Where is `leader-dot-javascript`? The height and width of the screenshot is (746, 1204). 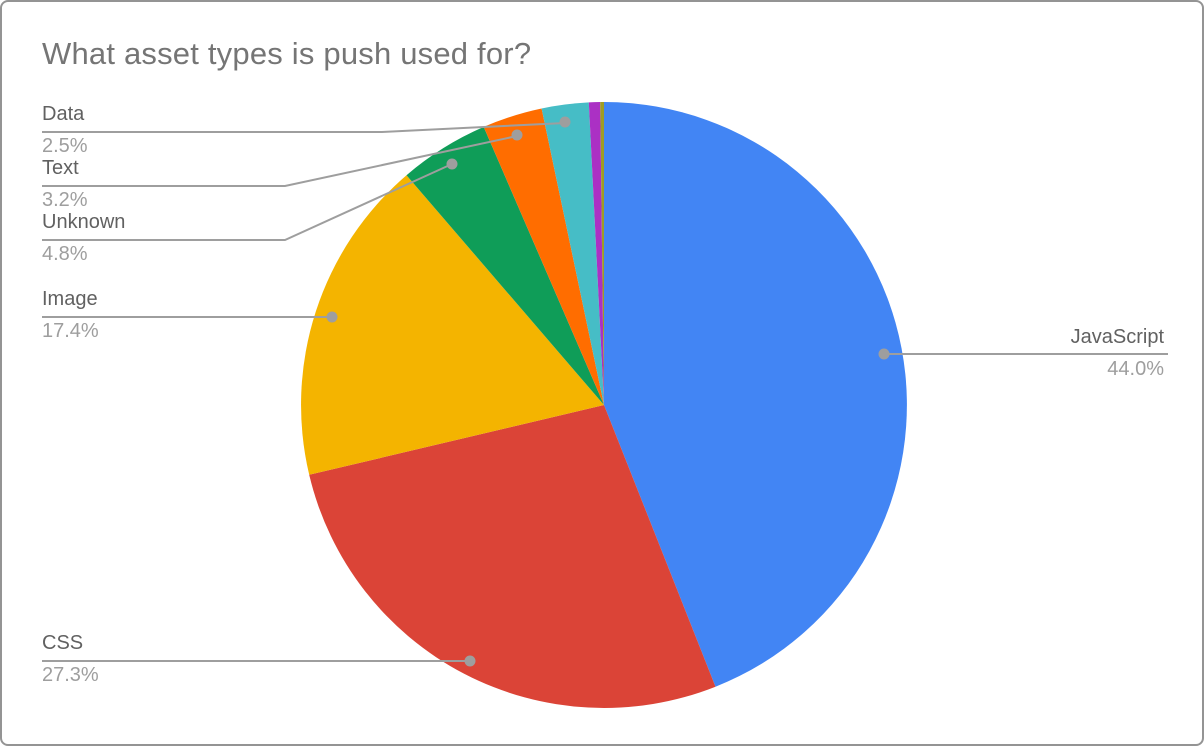 leader-dot-javascript is located at coordinates (884, 354).